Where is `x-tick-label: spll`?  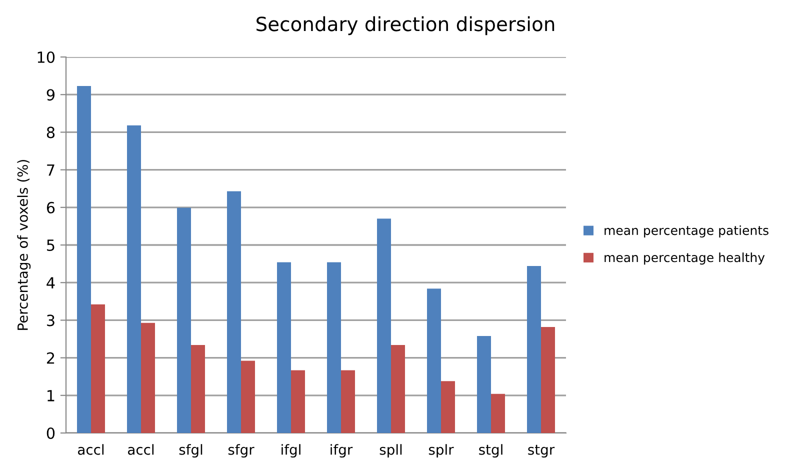 x-tick-label: spll is located at coordinates (391, 451).